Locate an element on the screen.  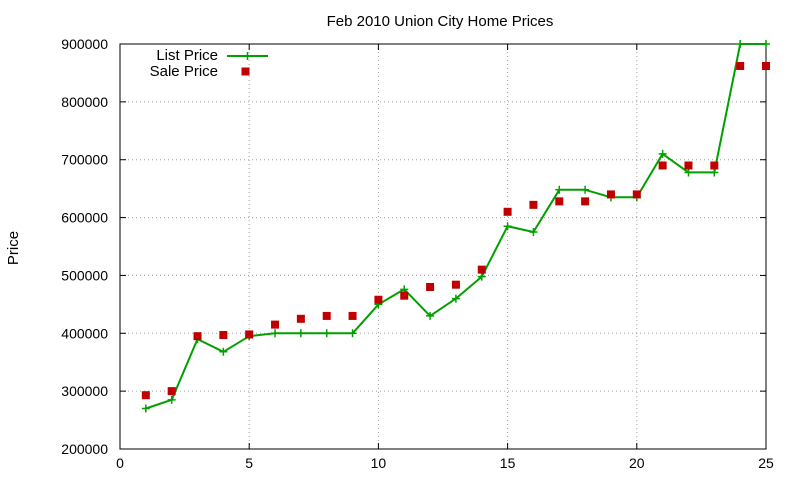
y-tick-label: 200000 is located at coordinates (84, 449).